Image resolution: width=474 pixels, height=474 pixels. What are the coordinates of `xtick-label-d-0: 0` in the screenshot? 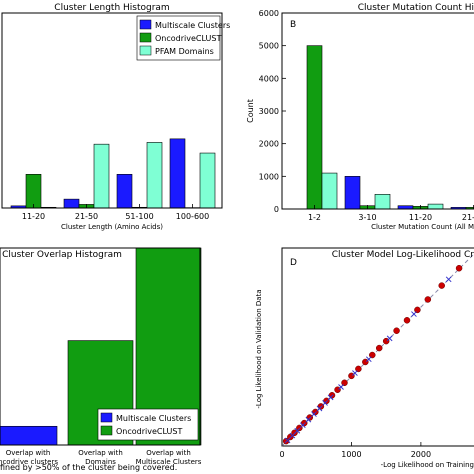 It's located at (281, 454).